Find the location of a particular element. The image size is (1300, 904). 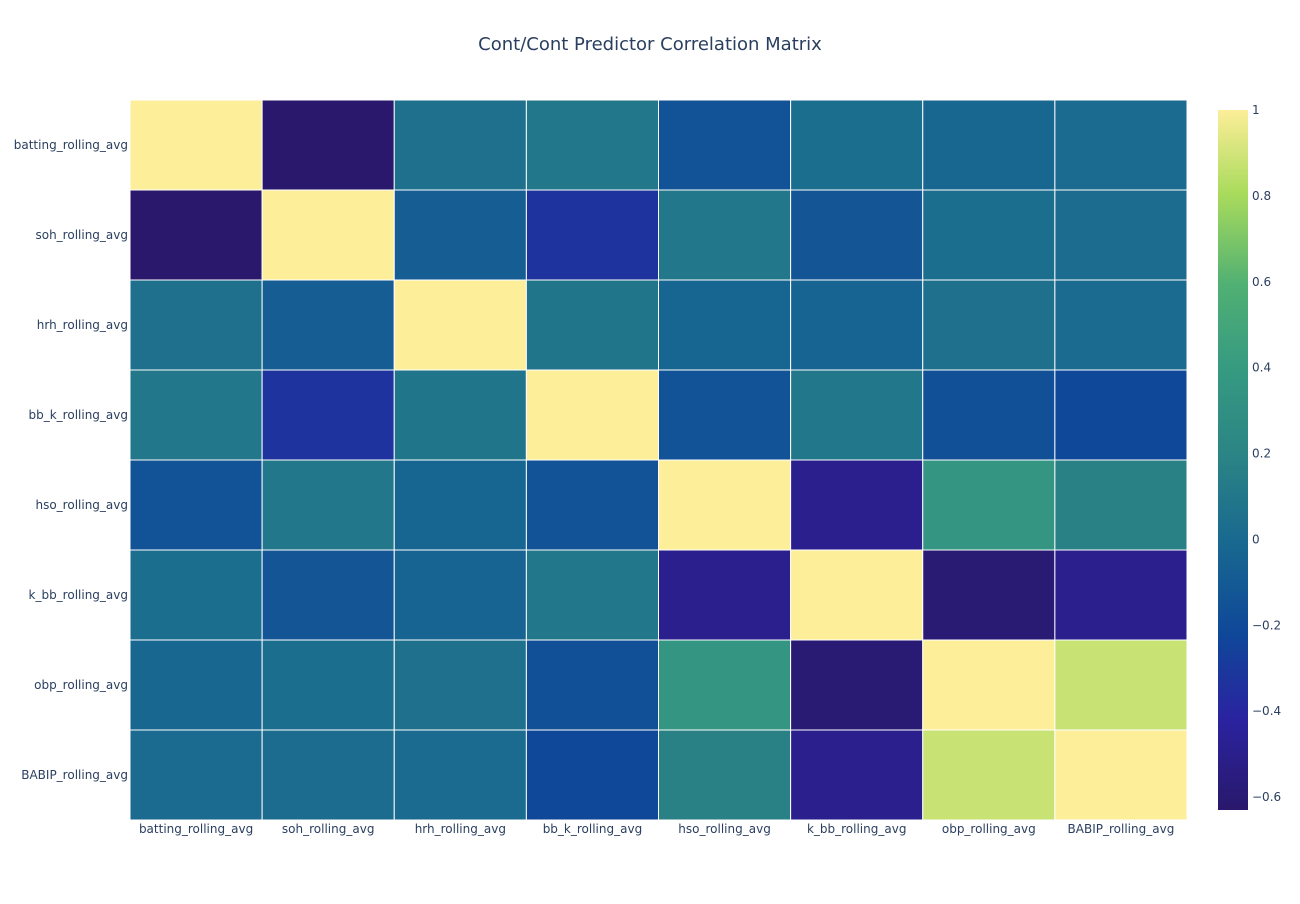

heatmap-cell-r1-c7 is located at coordinates (1121, 235).